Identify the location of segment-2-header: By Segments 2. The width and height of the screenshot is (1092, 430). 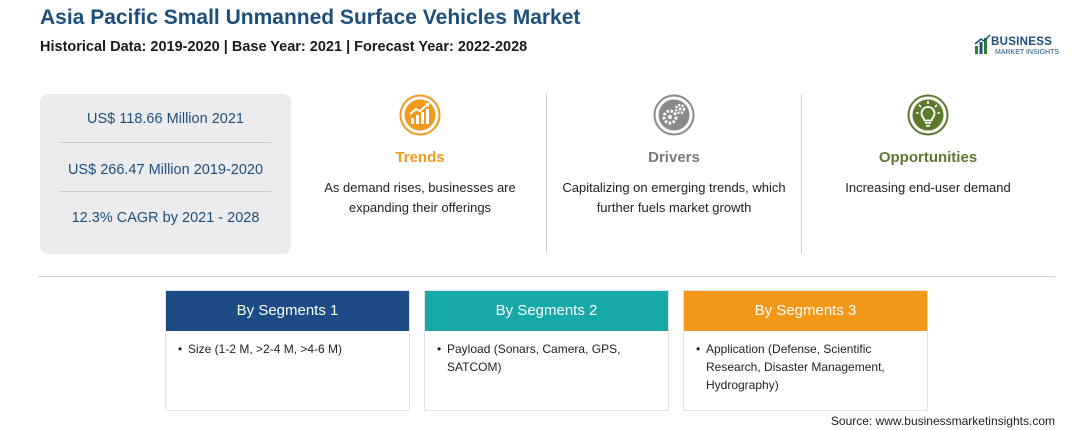
(546, 311).